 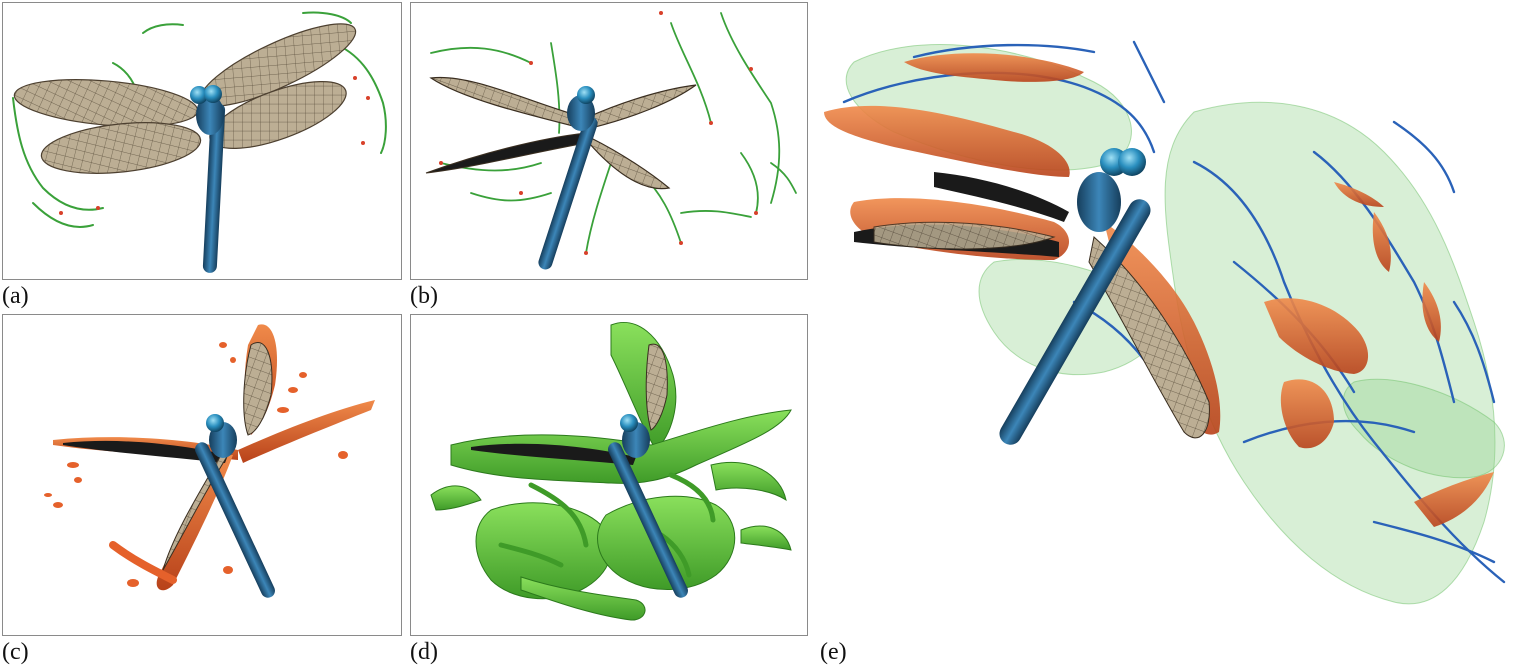 What do you see at coordinates (833, 652) in the screenshot?
I see `panel-e-label: (e)` at bounding box center [833, 652].